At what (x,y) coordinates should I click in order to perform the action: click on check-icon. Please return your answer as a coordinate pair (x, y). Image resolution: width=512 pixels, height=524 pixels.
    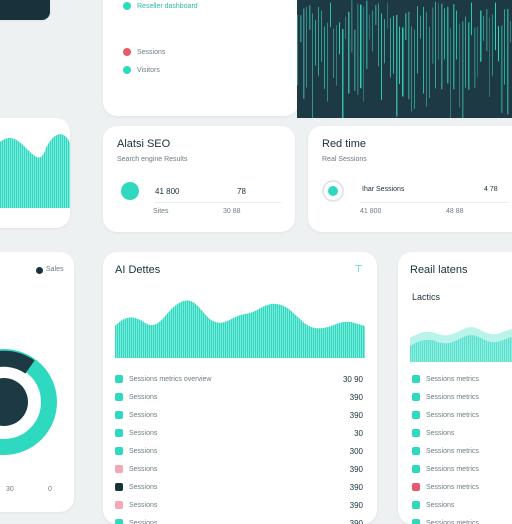
    Looking at the image, I should click on (127, 6).